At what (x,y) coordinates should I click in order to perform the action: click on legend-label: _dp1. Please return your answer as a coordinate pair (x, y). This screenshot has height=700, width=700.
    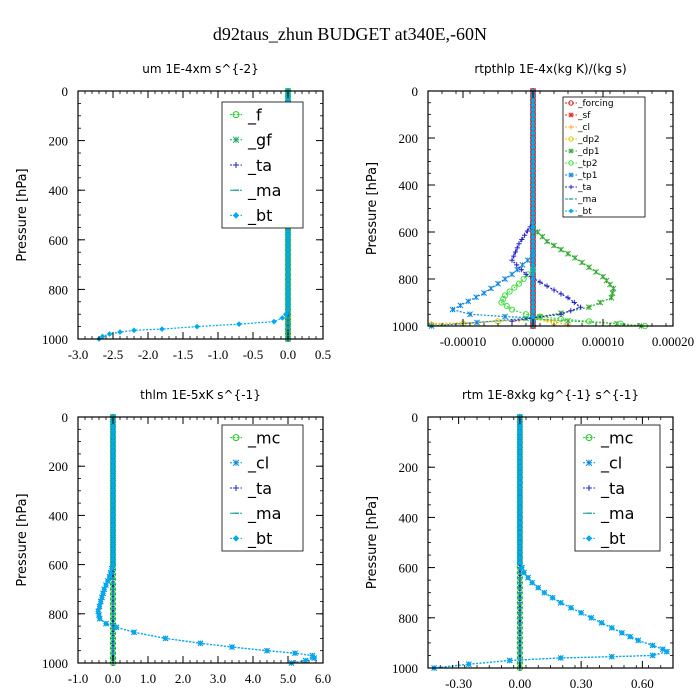
    Looking at the image, I should click on (588, 152).